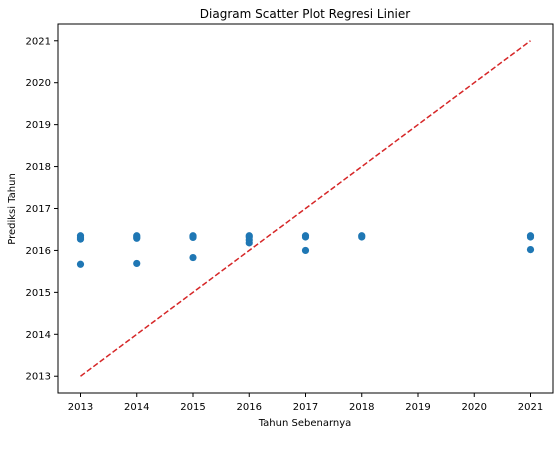  I want to click on x-tick-label: 2013, so click(80, 407).